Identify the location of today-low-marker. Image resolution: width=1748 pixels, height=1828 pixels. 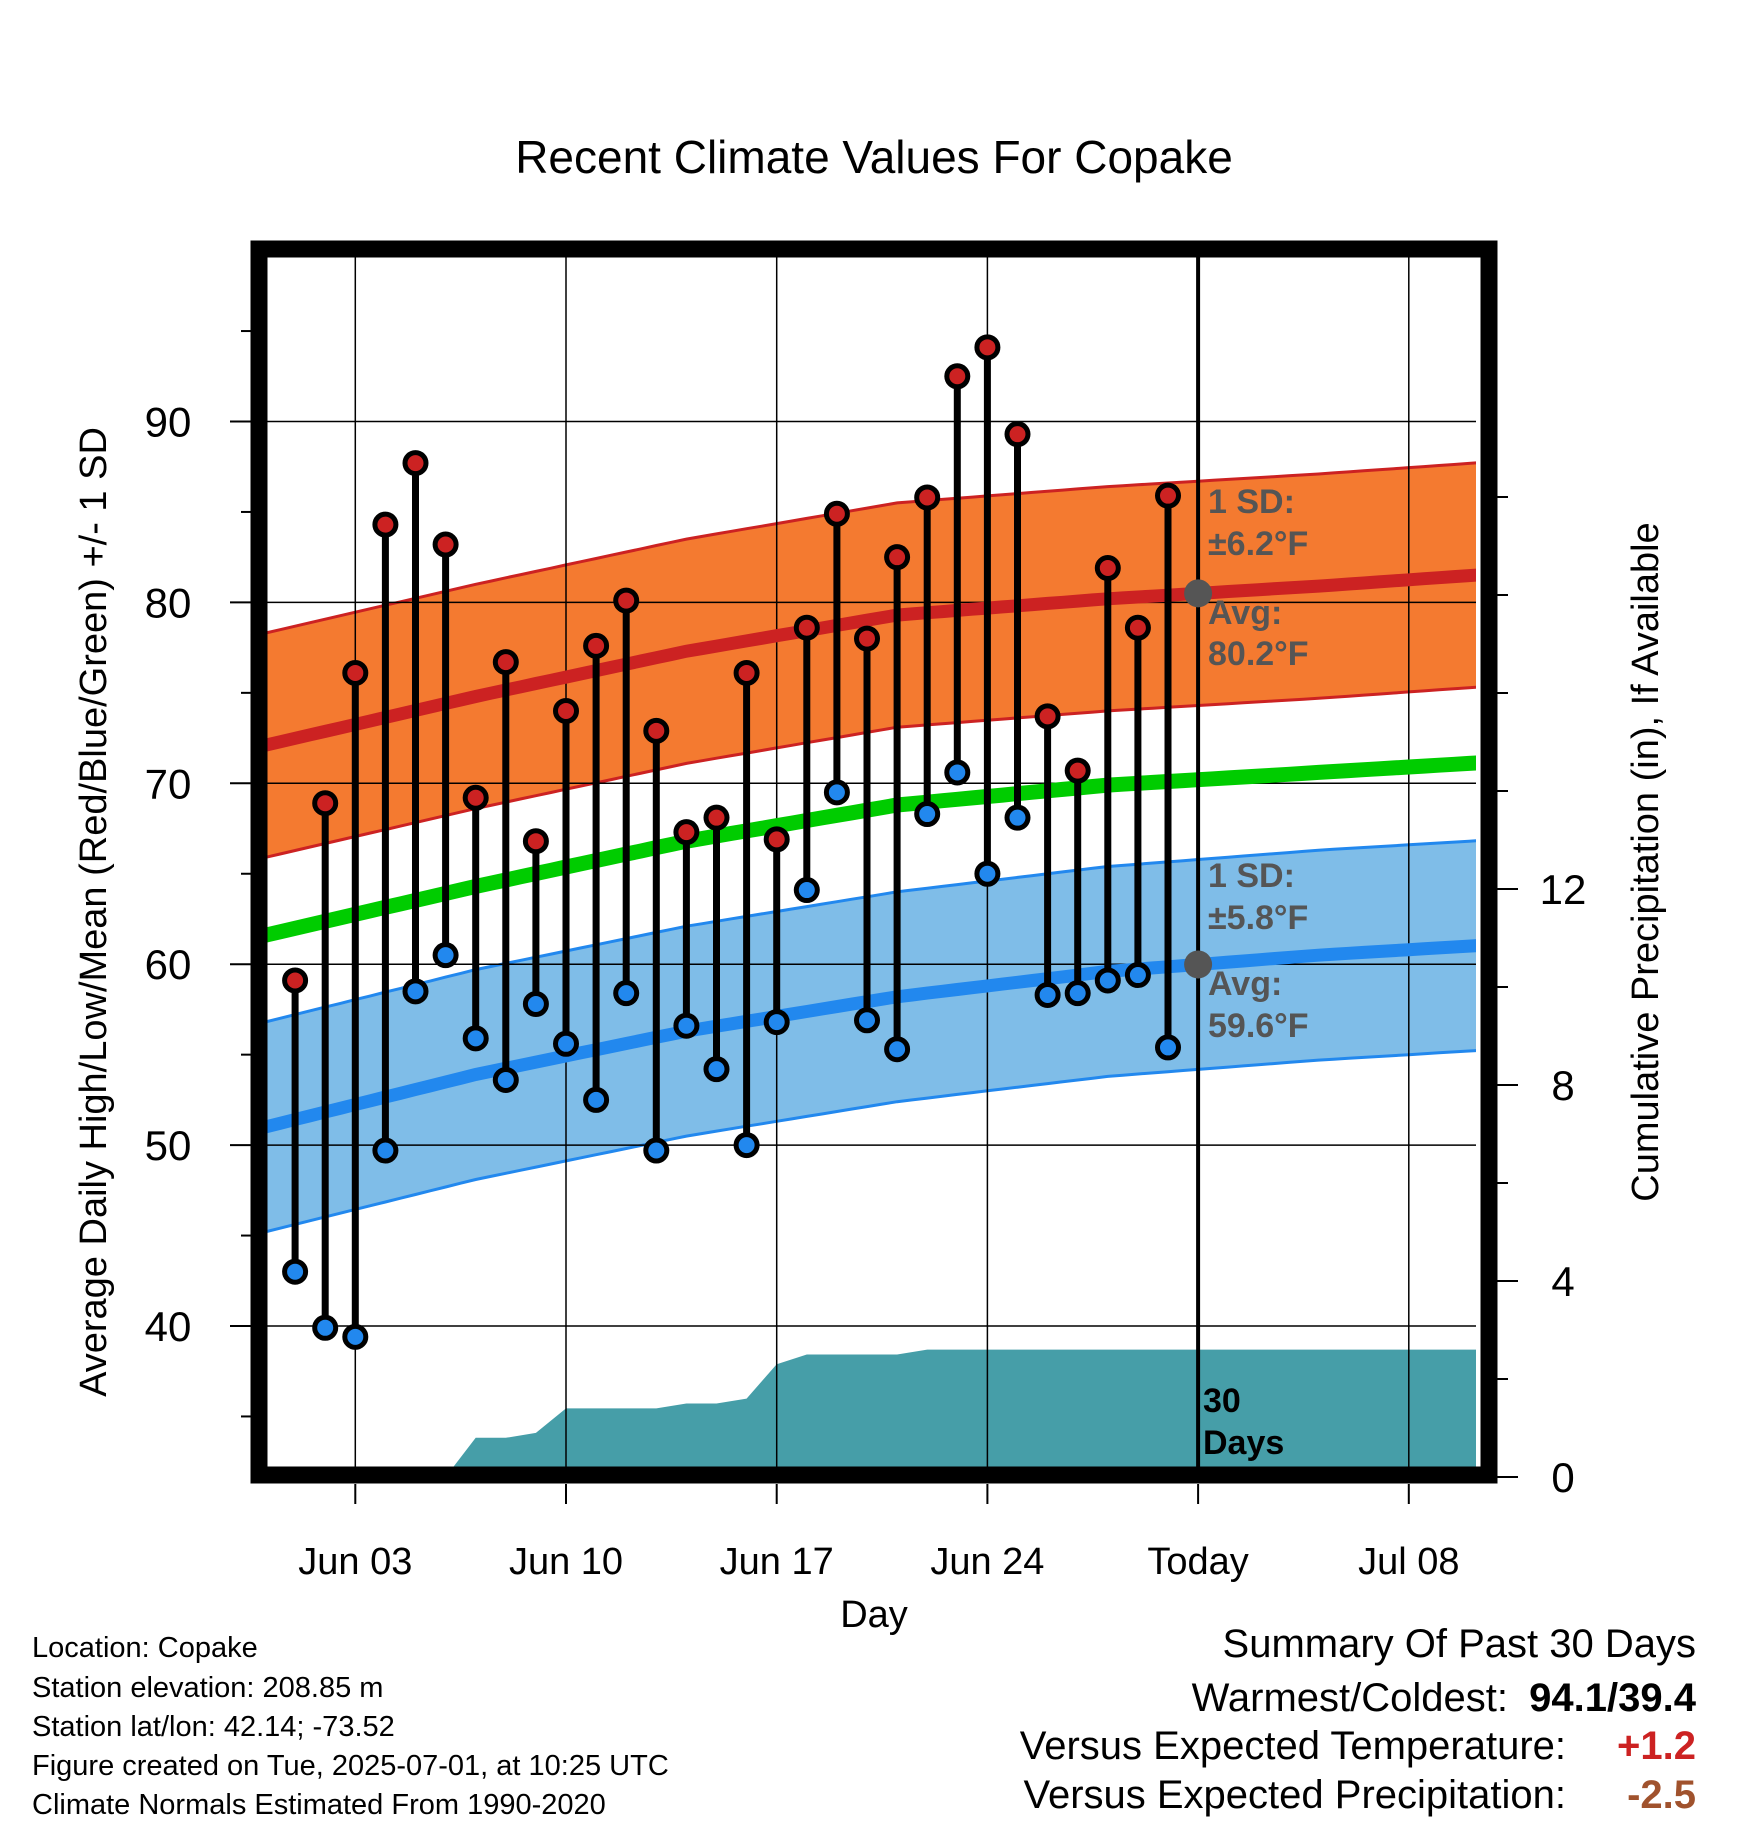
(1198, 964).